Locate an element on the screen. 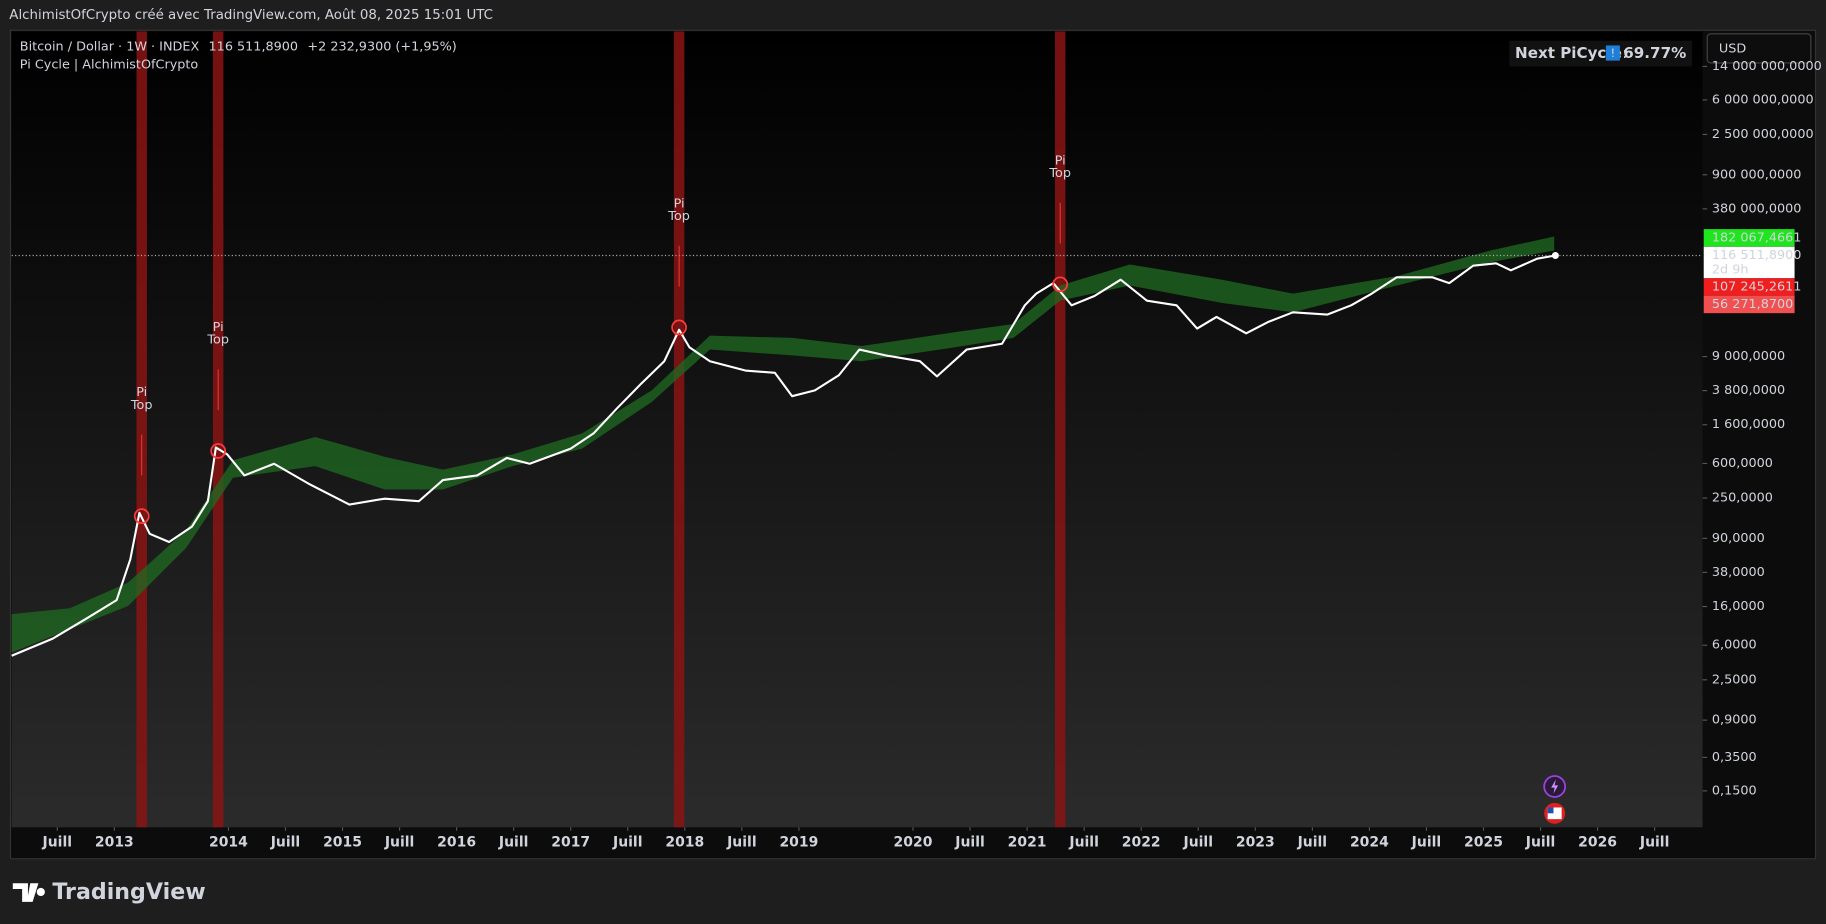 Image resolution: width=1826 pixels, height=924 pixels. y-tick-label: 0,1500 is located at coordinates (1734, 790).